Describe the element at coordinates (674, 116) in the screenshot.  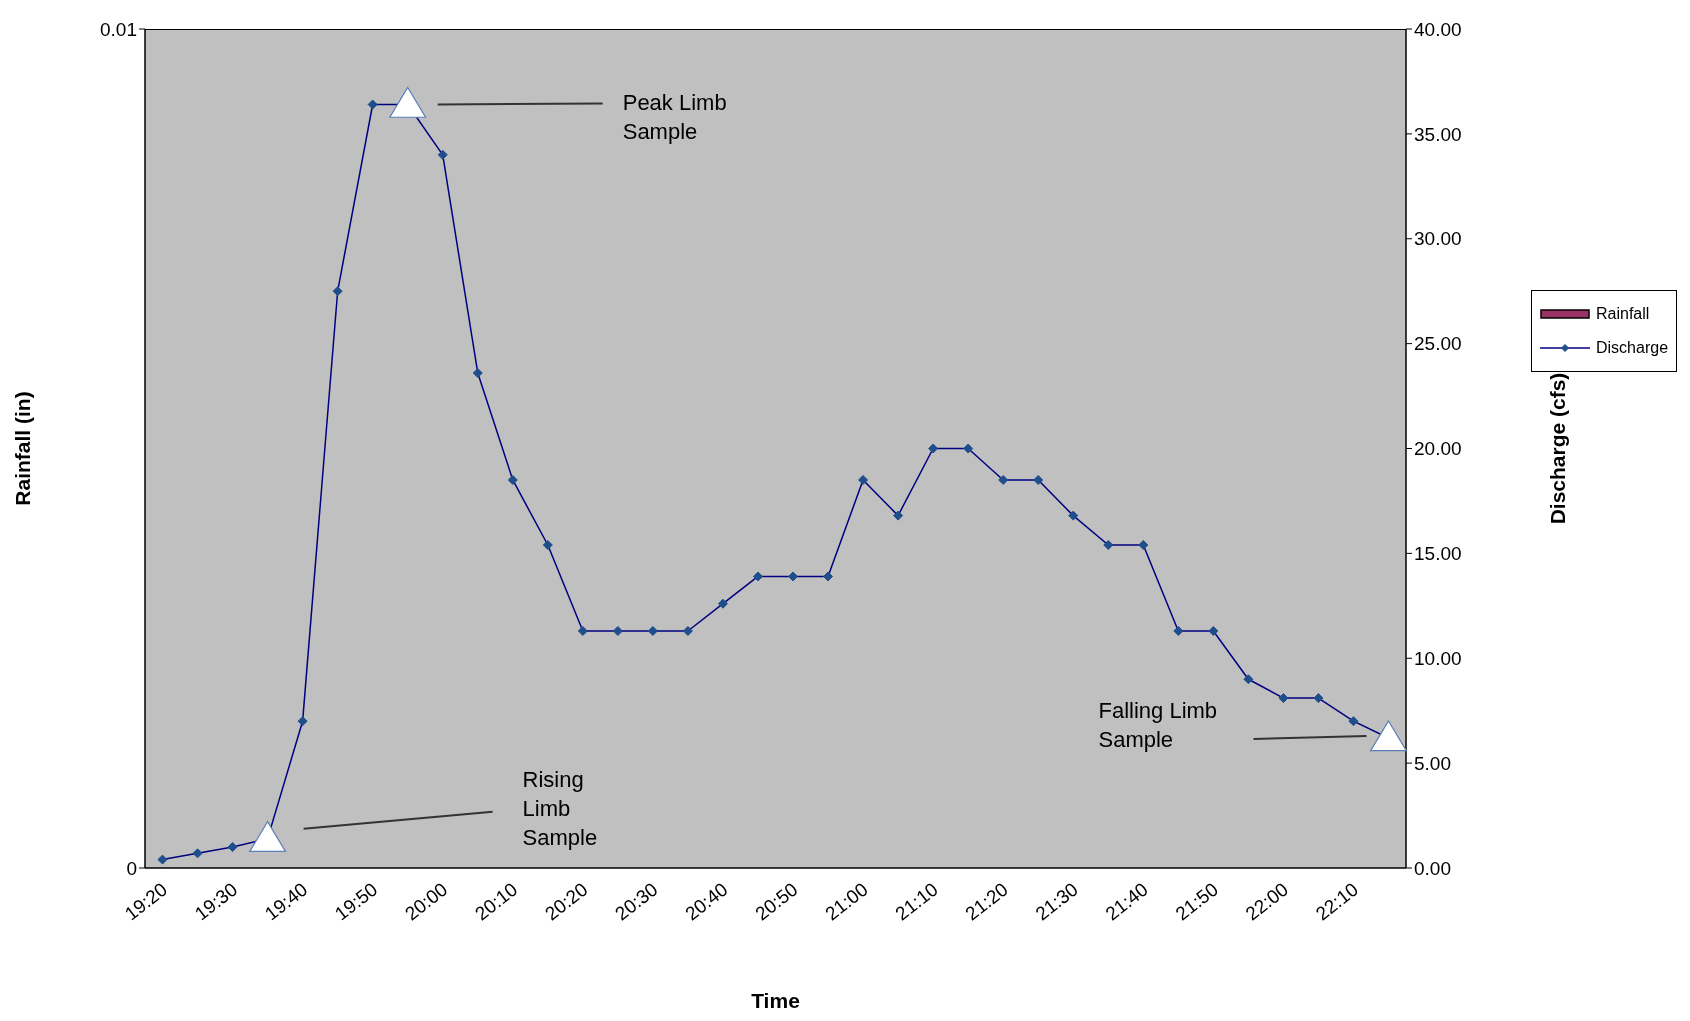
I see `annotation: Peak Limb Sample` at that location.